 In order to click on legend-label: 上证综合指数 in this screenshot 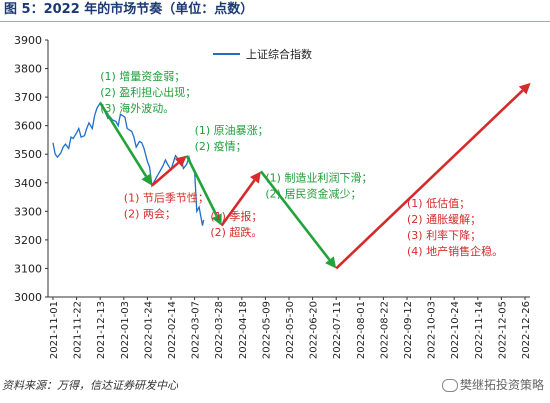, I will do `click(279, 54)`.